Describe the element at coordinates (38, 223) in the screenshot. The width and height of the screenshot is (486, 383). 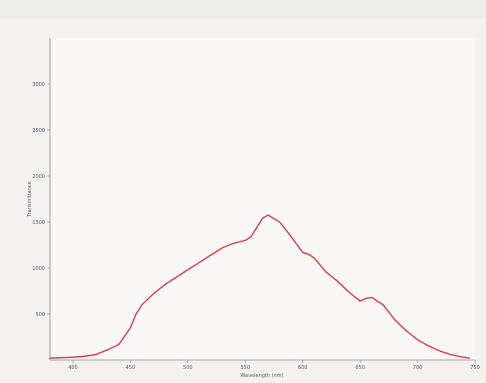
I see `y-tick-label: 1500` at that location.